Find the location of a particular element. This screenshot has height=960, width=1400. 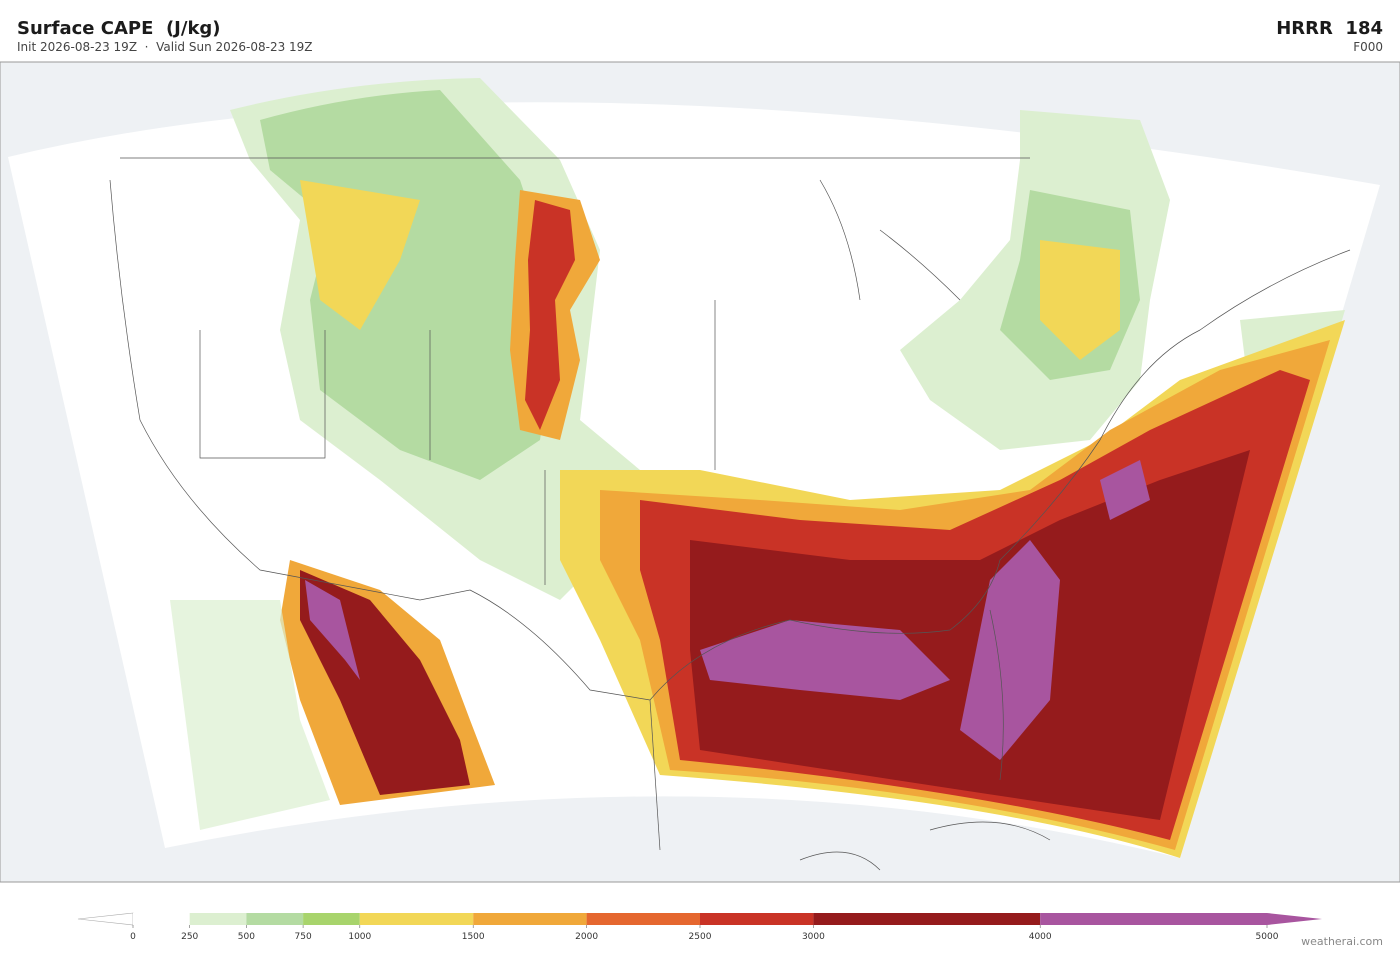

colorbar-over is located at coordinates (1294, 919).